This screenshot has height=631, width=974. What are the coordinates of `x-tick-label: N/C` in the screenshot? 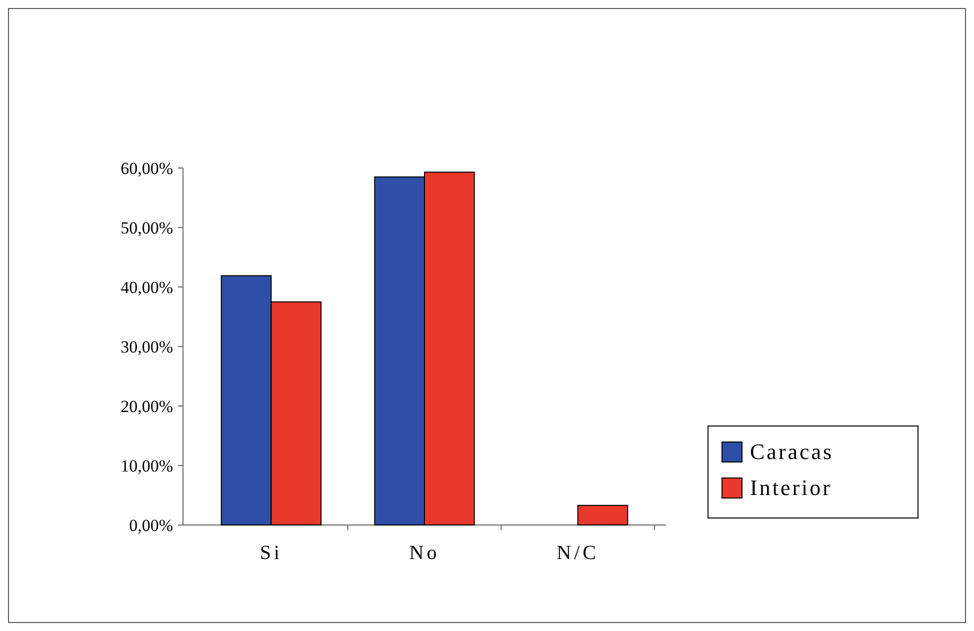 It's located at (578, 553).